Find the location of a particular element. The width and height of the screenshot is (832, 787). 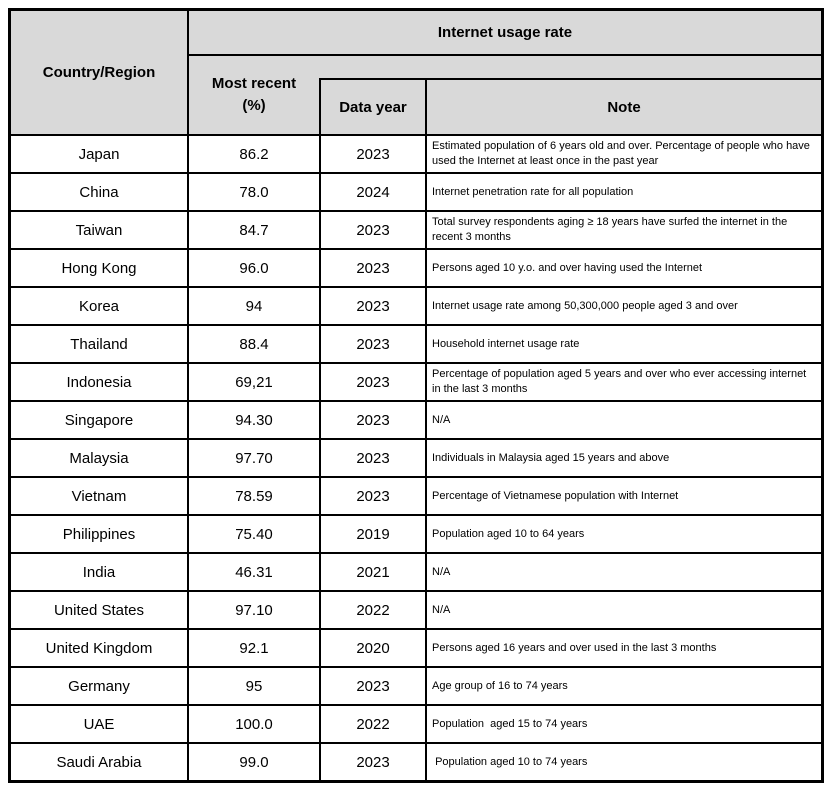

data-year-cell: 2019 is located at coordinates (374, 534).